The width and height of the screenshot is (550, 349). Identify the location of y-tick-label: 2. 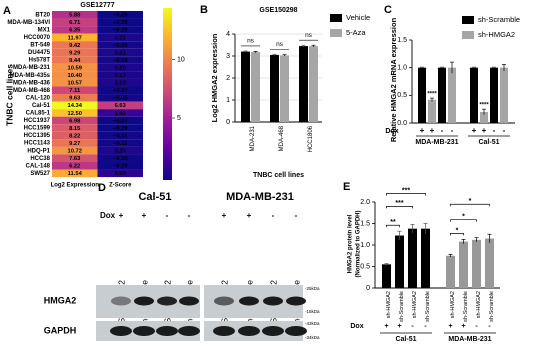
(228, 78).